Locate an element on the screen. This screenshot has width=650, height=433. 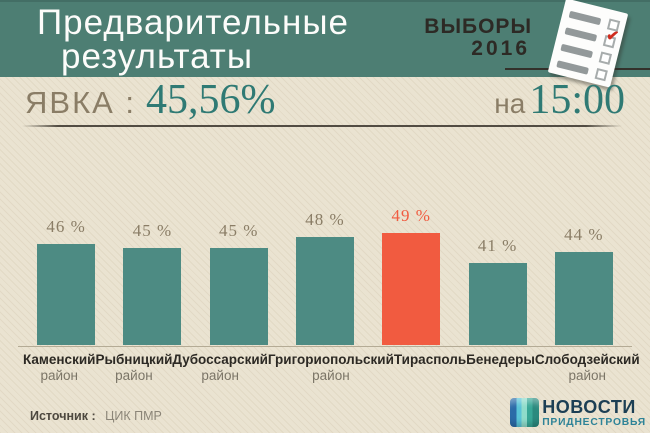
logo-text: НОВОСТИ ПРИДНЕСТРОВЬЯ is located at coordinates (594, 413).